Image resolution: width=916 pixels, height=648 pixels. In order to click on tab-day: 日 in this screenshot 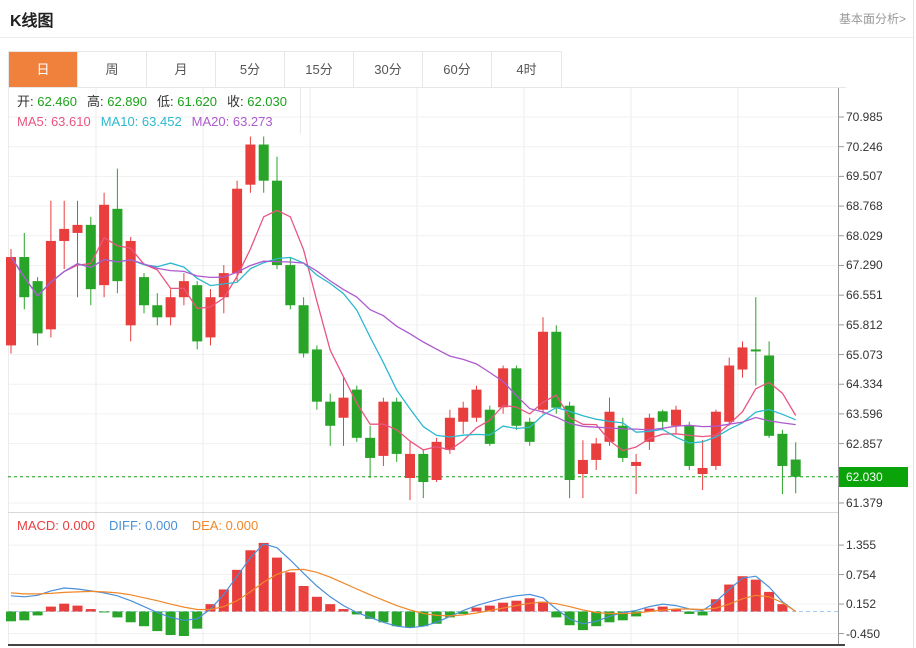, I will do `click(43, 69)`.